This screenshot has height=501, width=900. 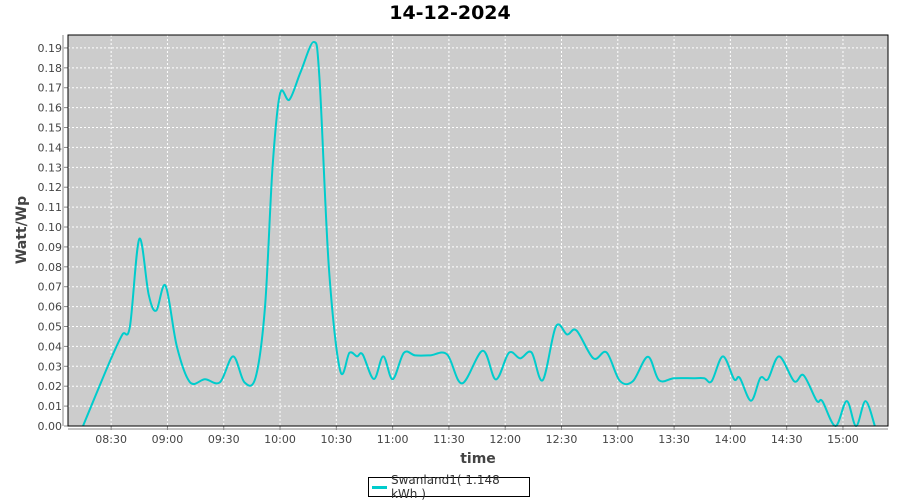 What do you see at coordinates (50, 386) in the screenshot?
I see `y-tick-label: 0.02` at bounding box center [50, 386].